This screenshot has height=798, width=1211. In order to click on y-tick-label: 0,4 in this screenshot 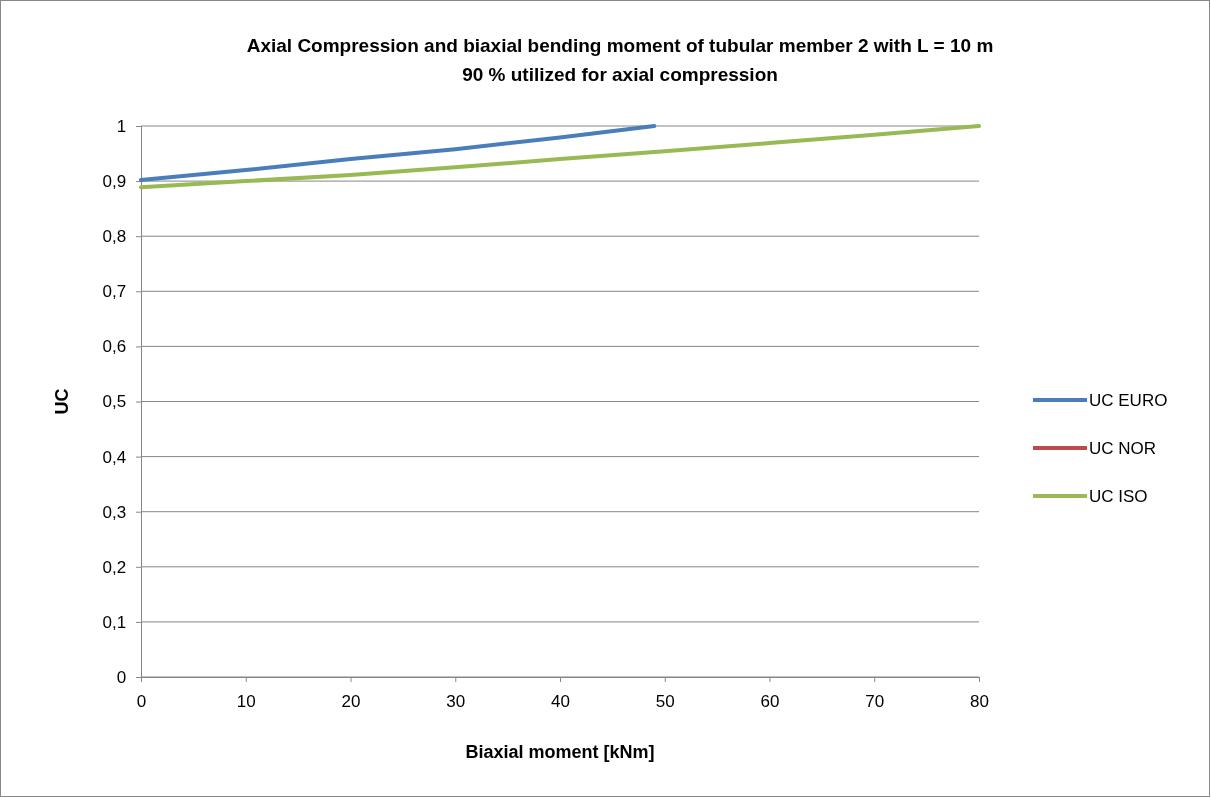, I will do `click(114, 457)`.